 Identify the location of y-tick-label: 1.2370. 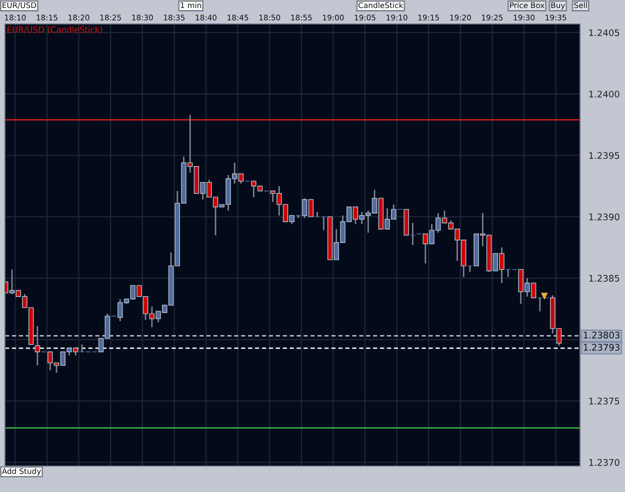
(604, 462).